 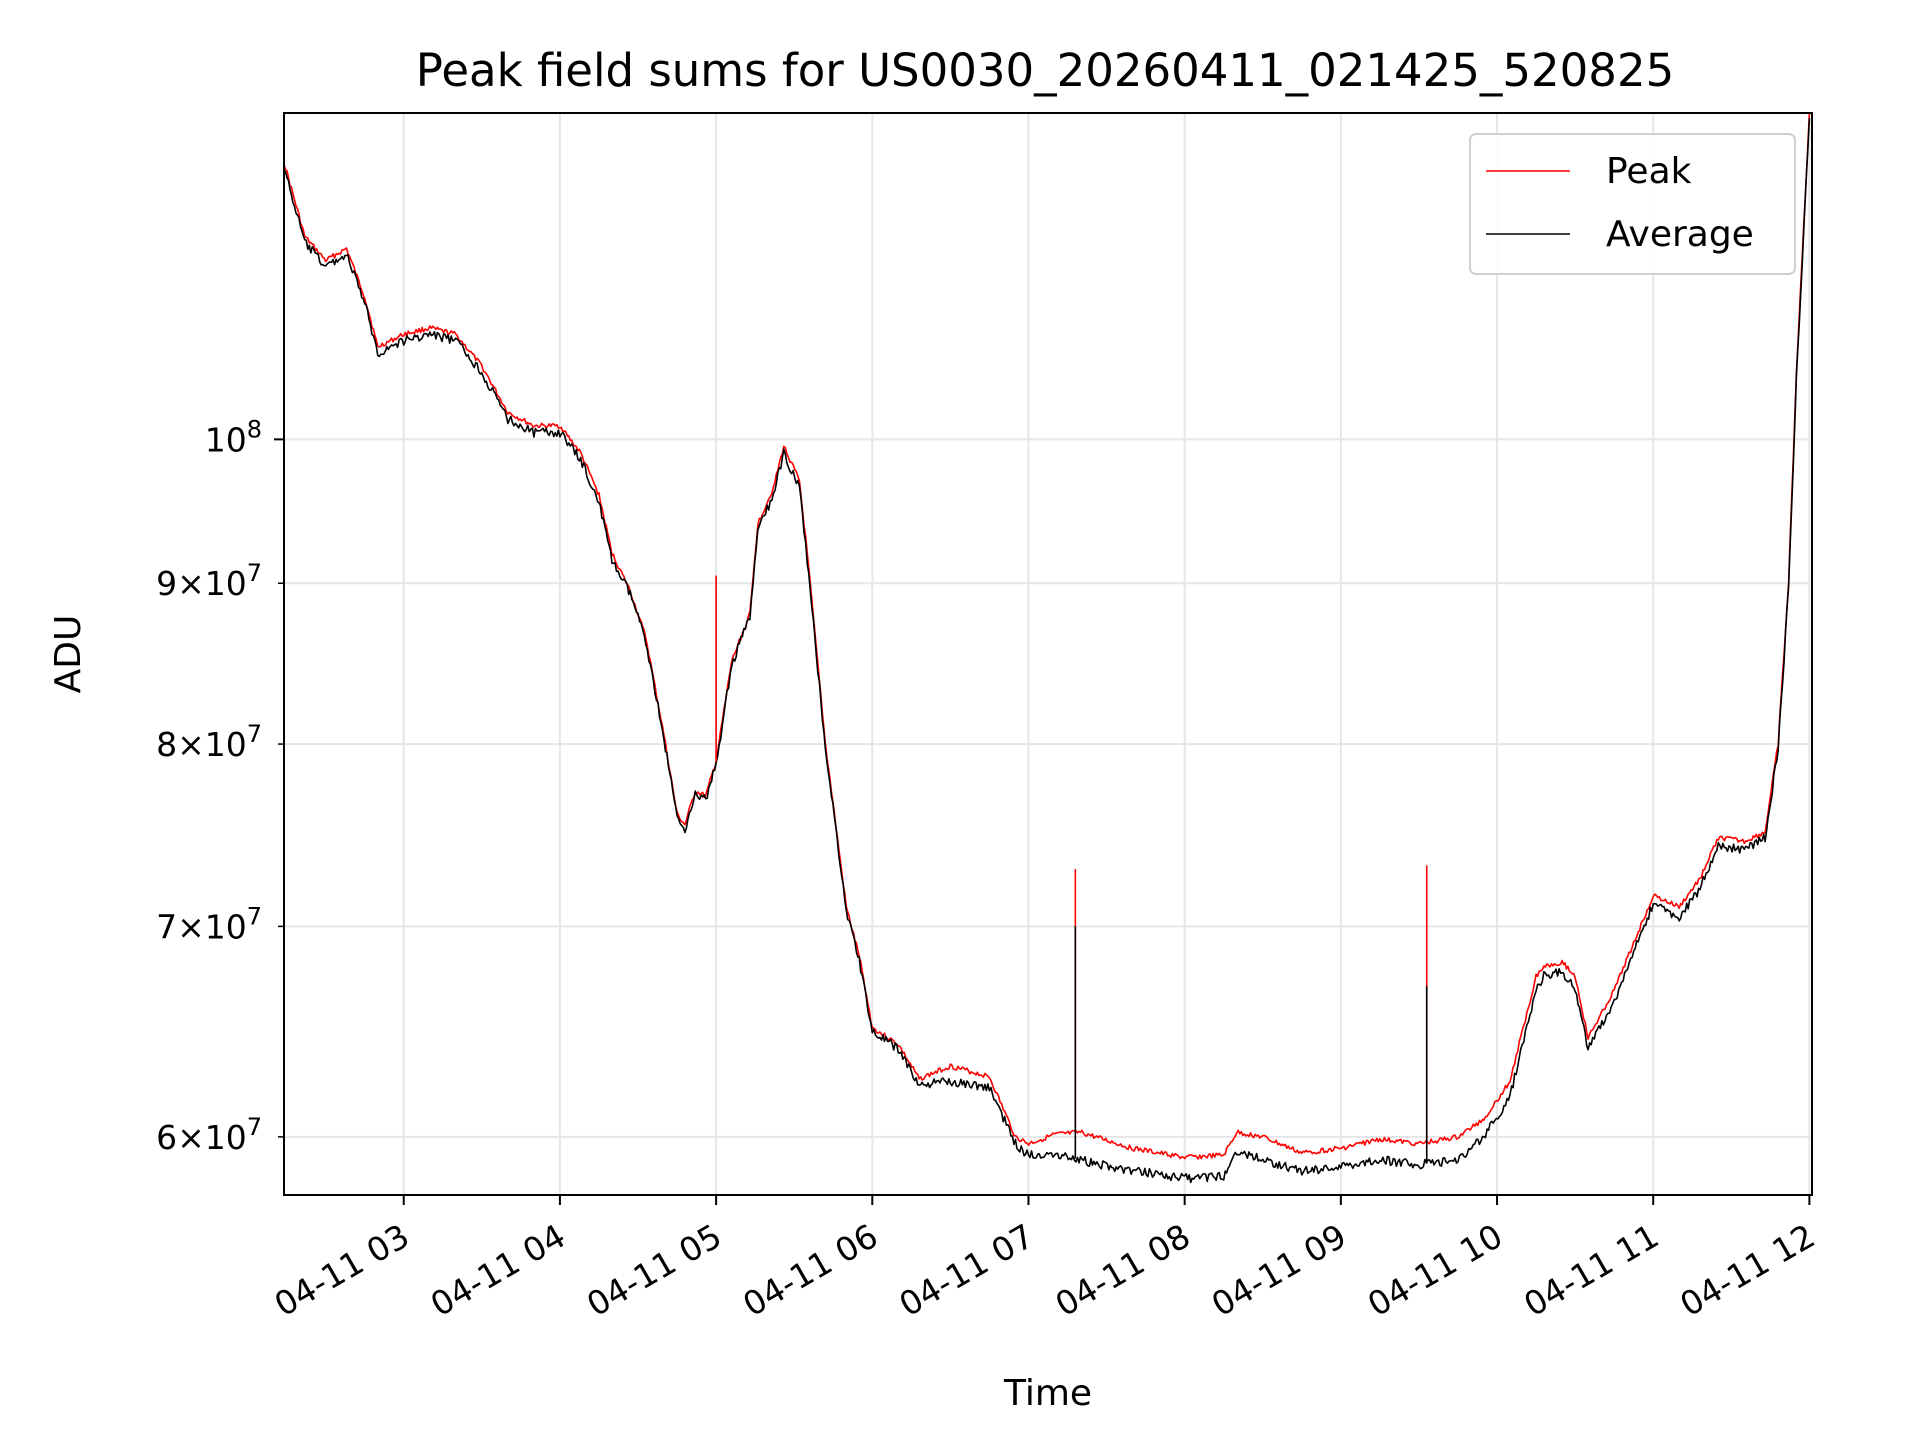 What do you see at coordinates (209, 742) in the screenshot?
I see `y-tick-label: 8×107` at bounding box center [209, 742].